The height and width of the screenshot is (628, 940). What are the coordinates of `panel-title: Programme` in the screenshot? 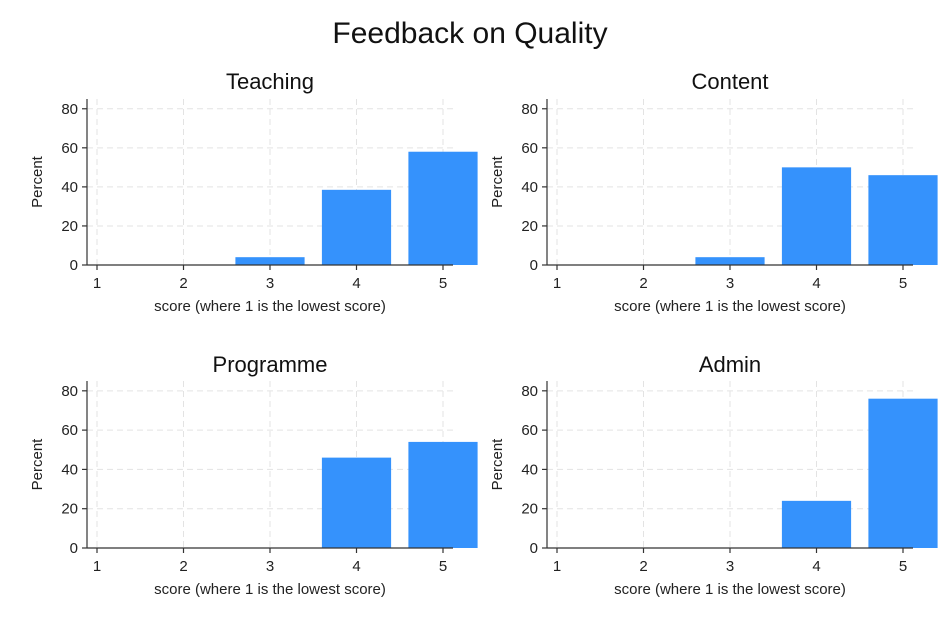 It's located at (270, 364).